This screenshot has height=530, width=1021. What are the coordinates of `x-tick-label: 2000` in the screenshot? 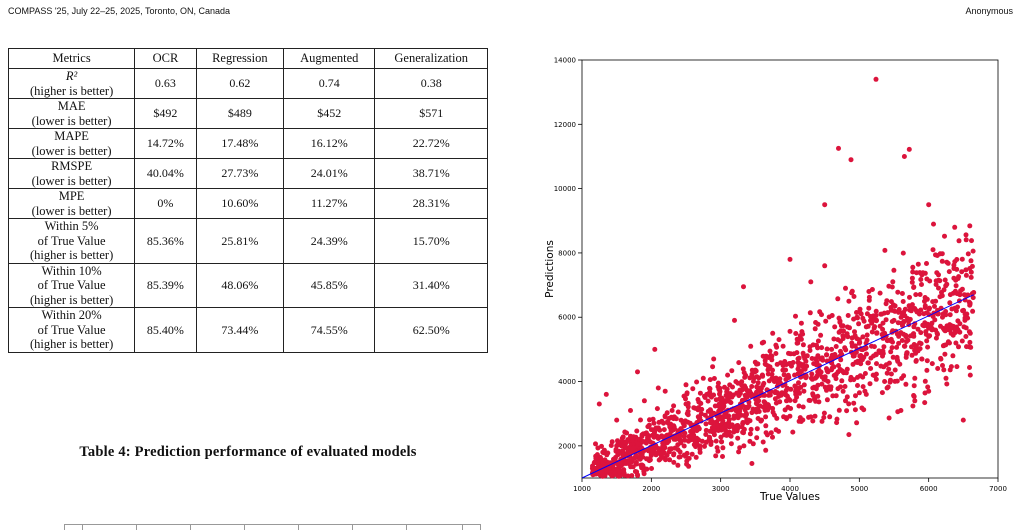 It's located at (651, 489).